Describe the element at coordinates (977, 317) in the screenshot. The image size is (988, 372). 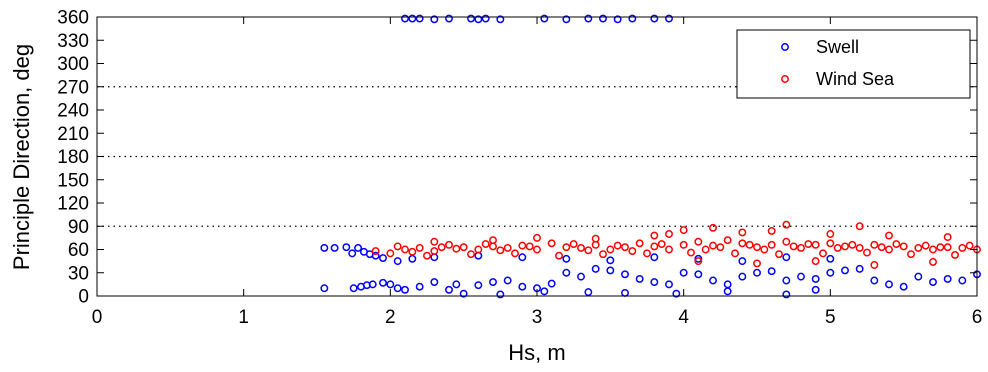
I see `x-tick-label: 6` at that location.